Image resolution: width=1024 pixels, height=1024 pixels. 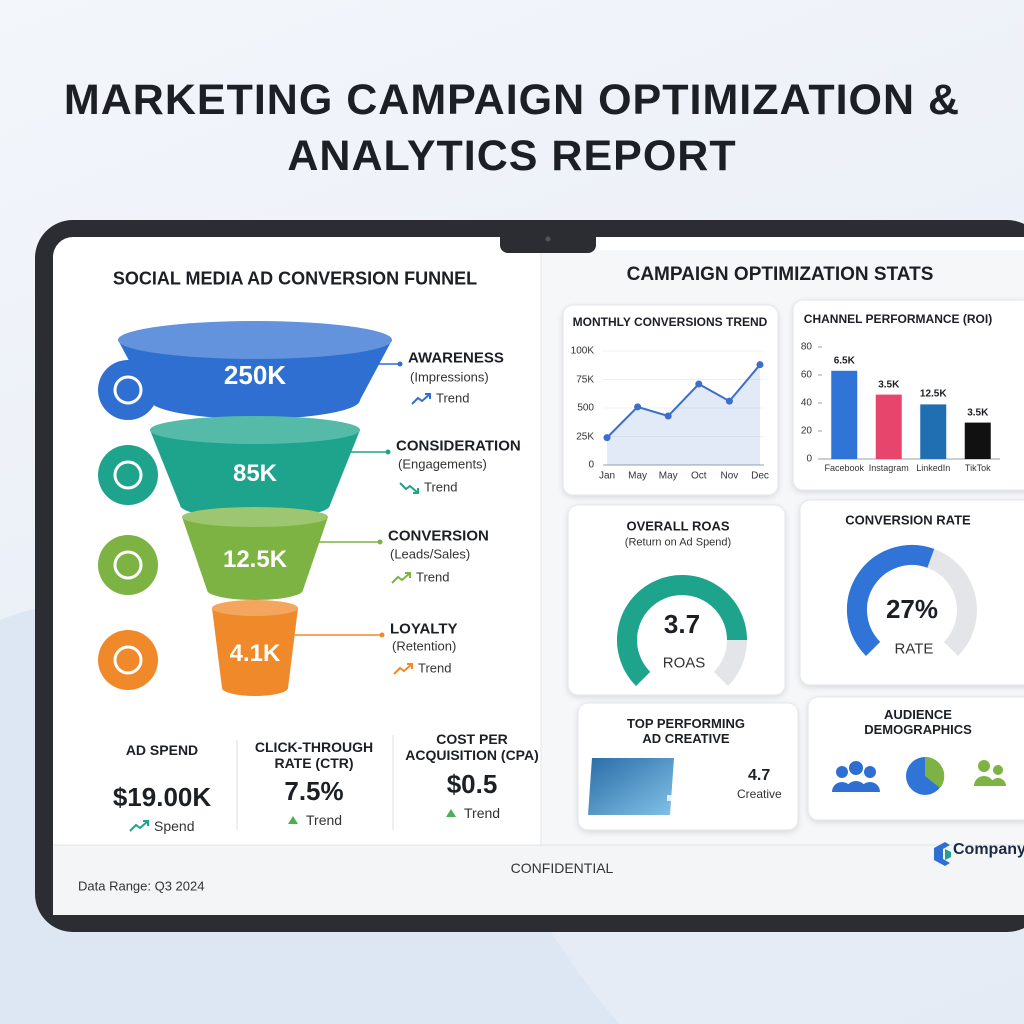 I want to click on funnel-value: 85K, so click(x=255, y=473).